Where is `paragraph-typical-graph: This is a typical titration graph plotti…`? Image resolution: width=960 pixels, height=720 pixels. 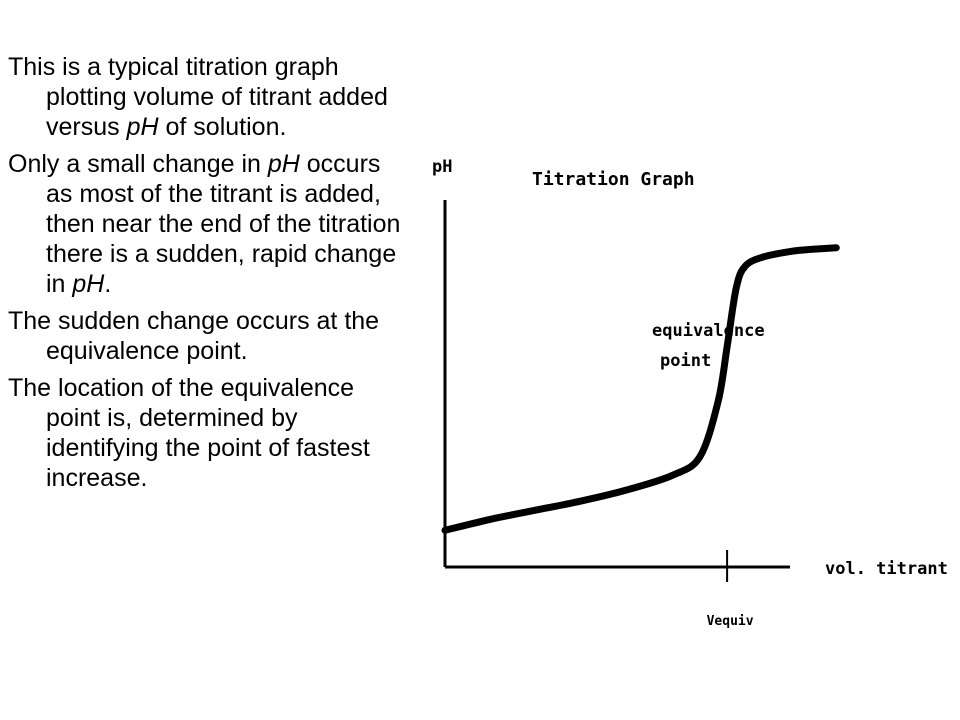 paragraph-typical-graph: This is a typical titration graph plotti… is located at coordinates (198, 97).